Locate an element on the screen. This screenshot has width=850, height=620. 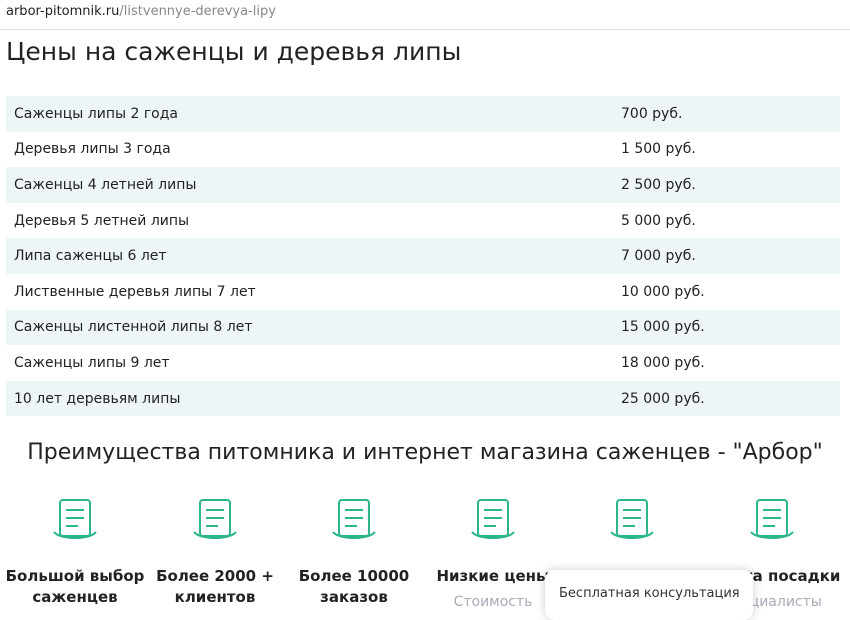
product: Лиственные деревья липы 7 лет is located at coordinates (135, 291).